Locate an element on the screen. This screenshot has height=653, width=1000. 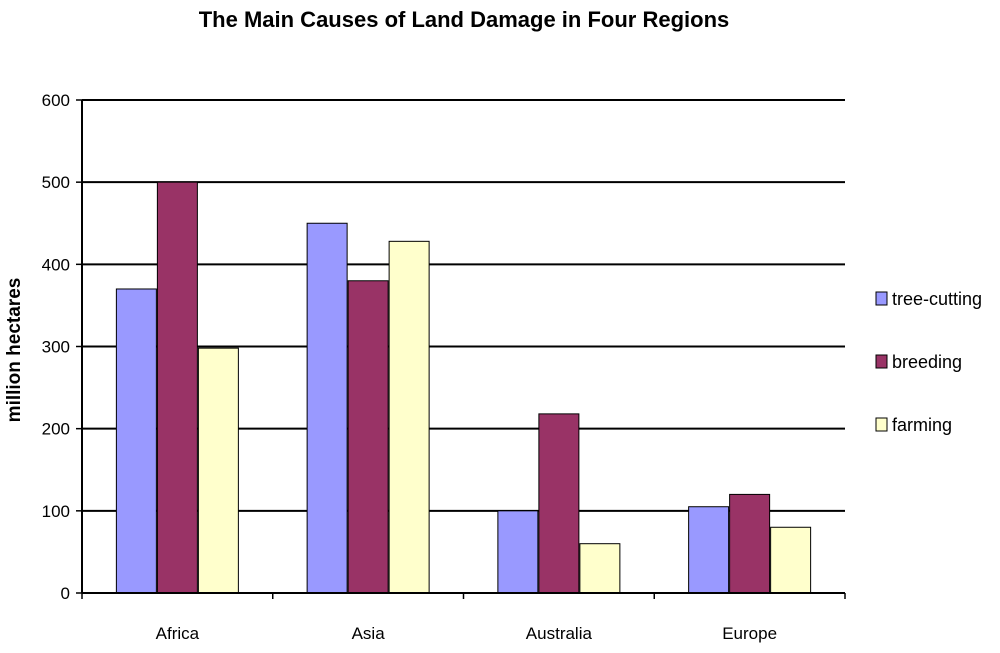
legend: tree-cutting breeding farming is located at coordinates (928, 362).